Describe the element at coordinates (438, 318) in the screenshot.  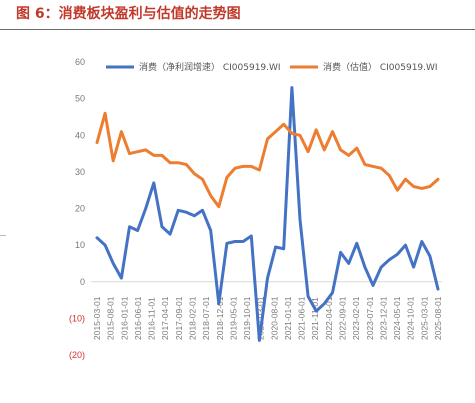
I see `x-tick-label: 2025-08-01` at that location.